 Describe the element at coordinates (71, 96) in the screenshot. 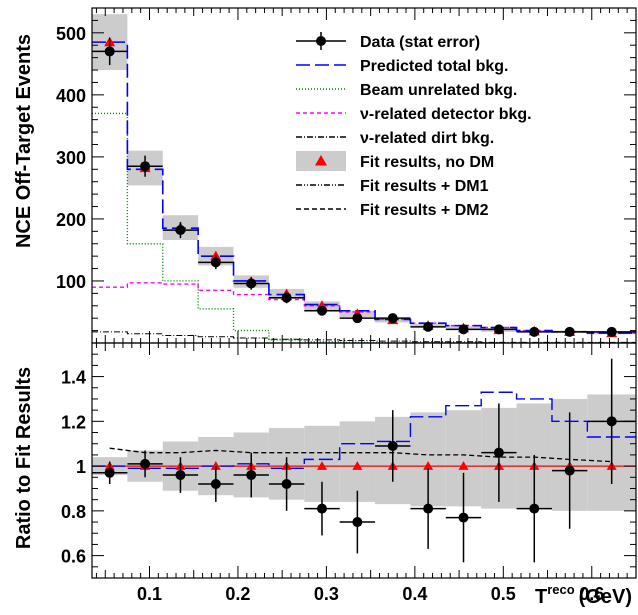

I see `top-y-tick-label: 400` at that location.